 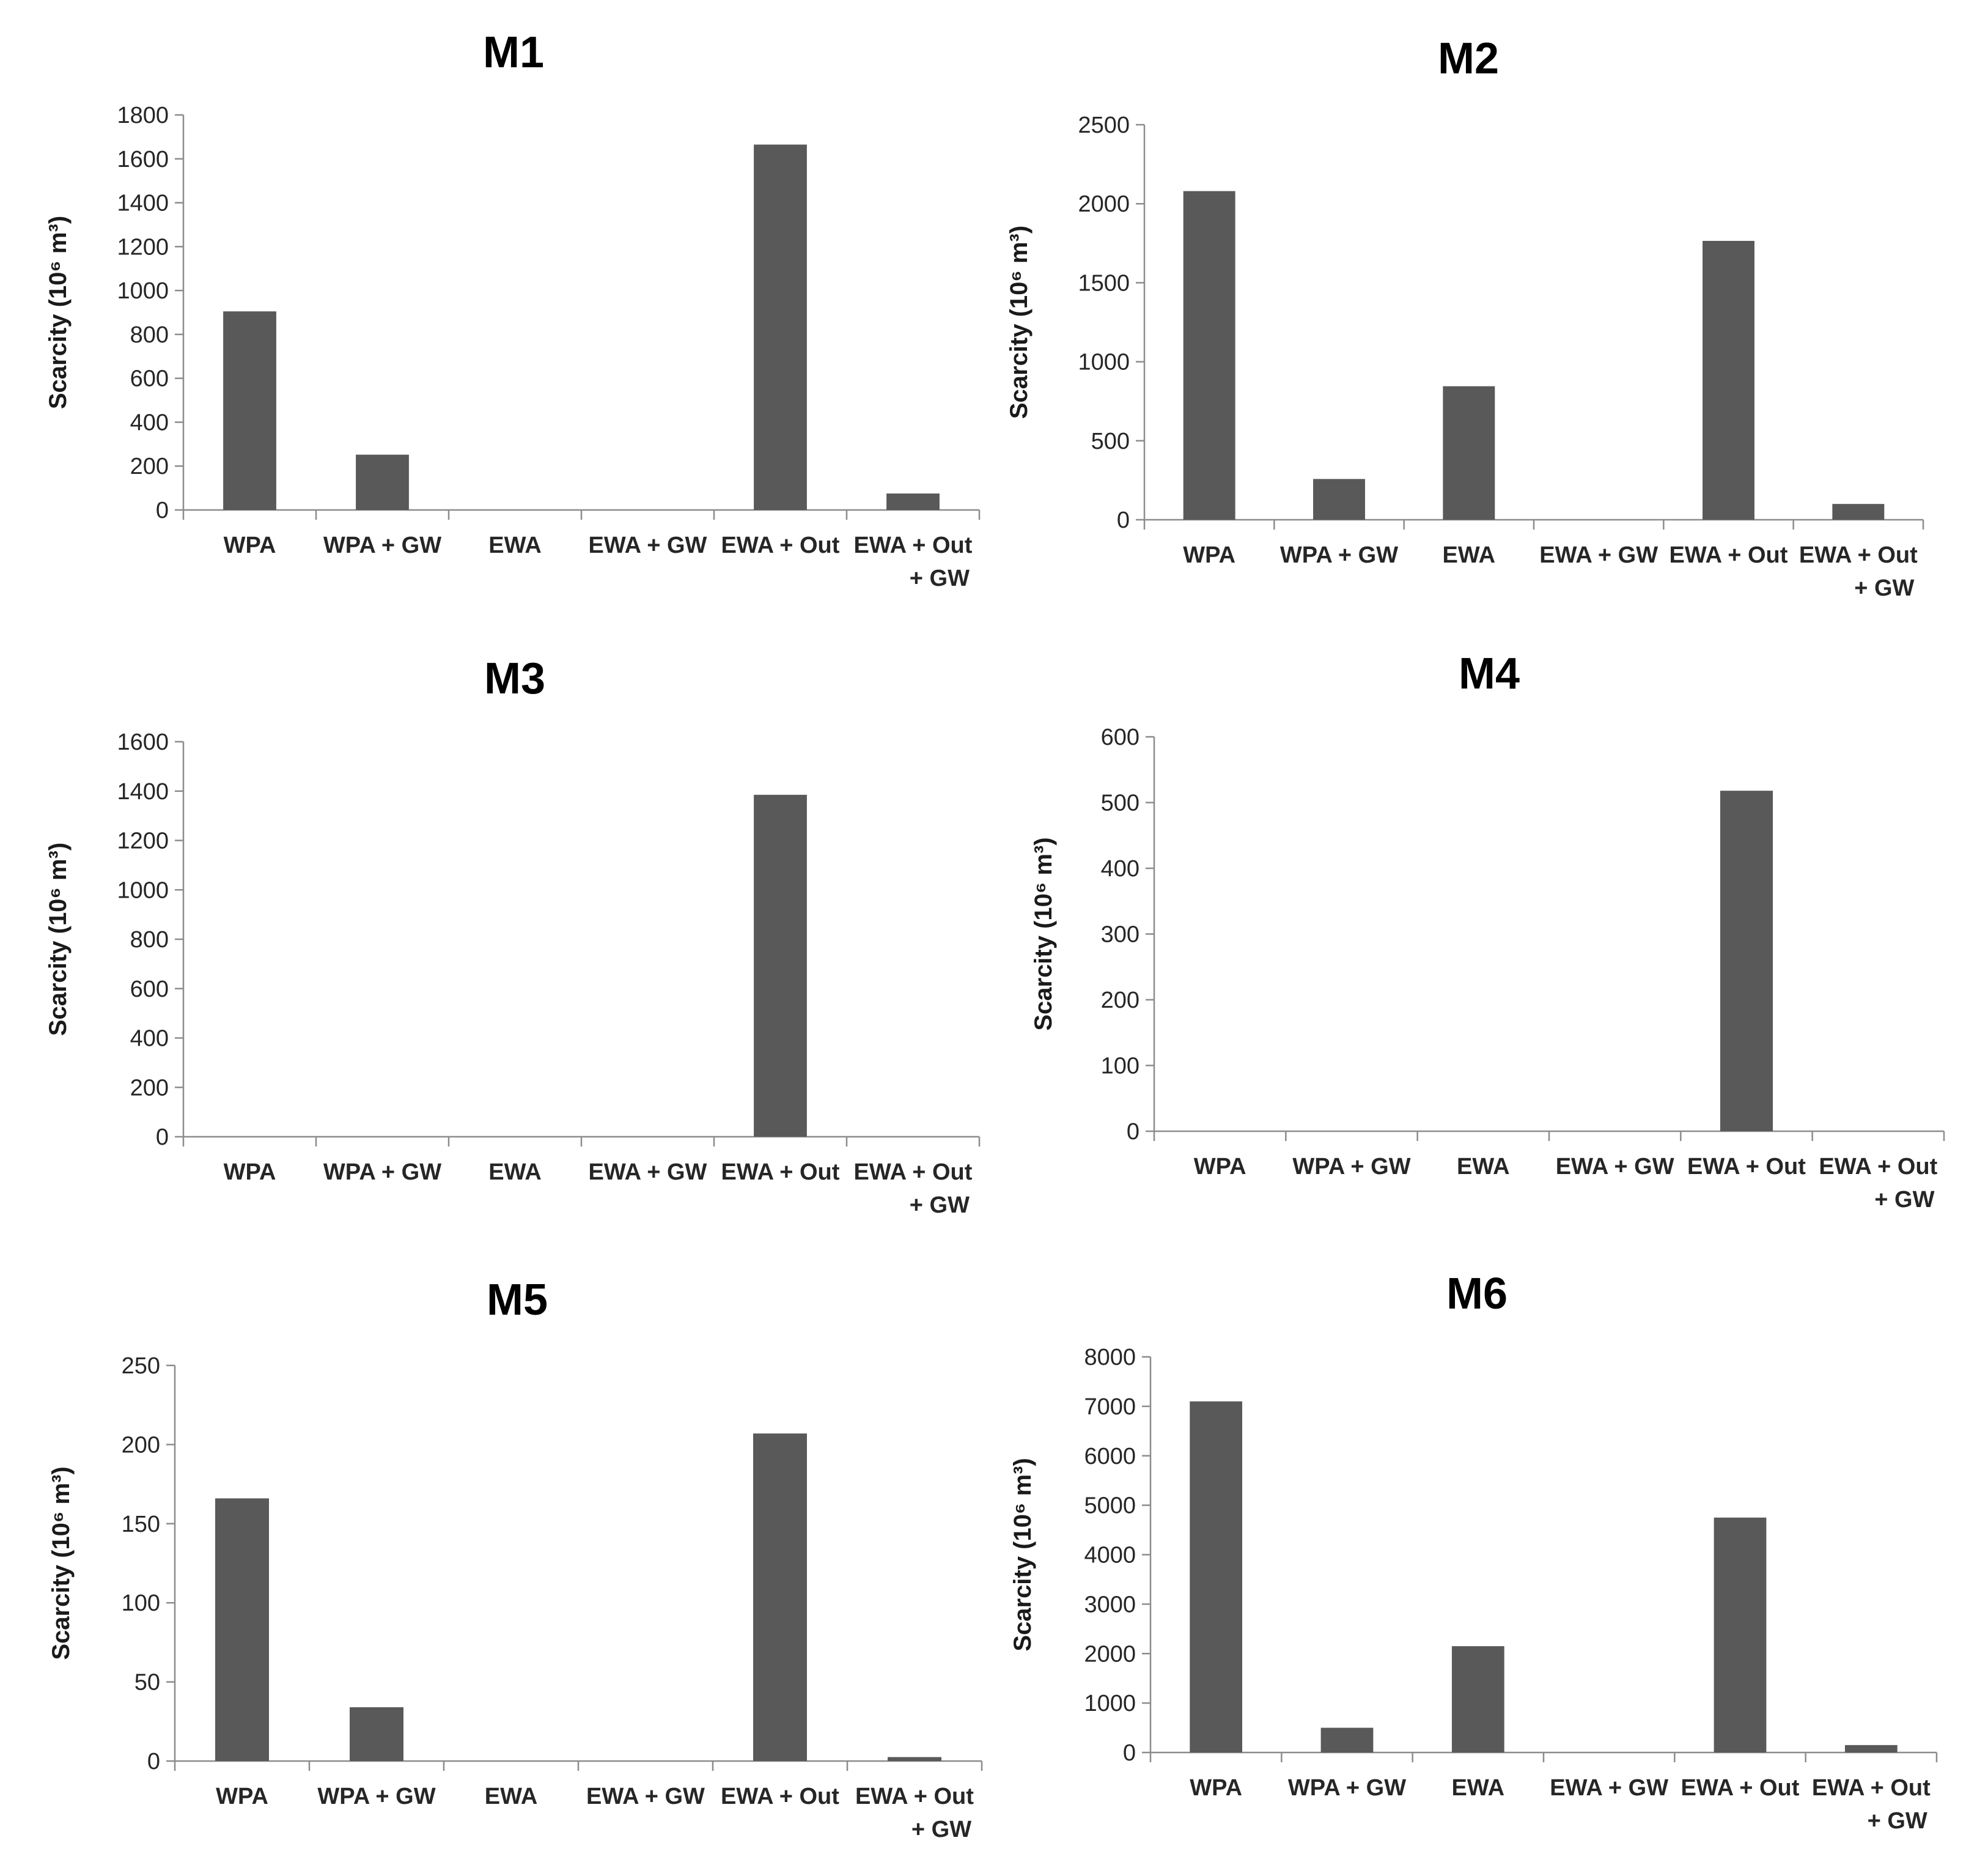 I want to click on y-tick-label: 3000, so click(x=1110, y=1604).